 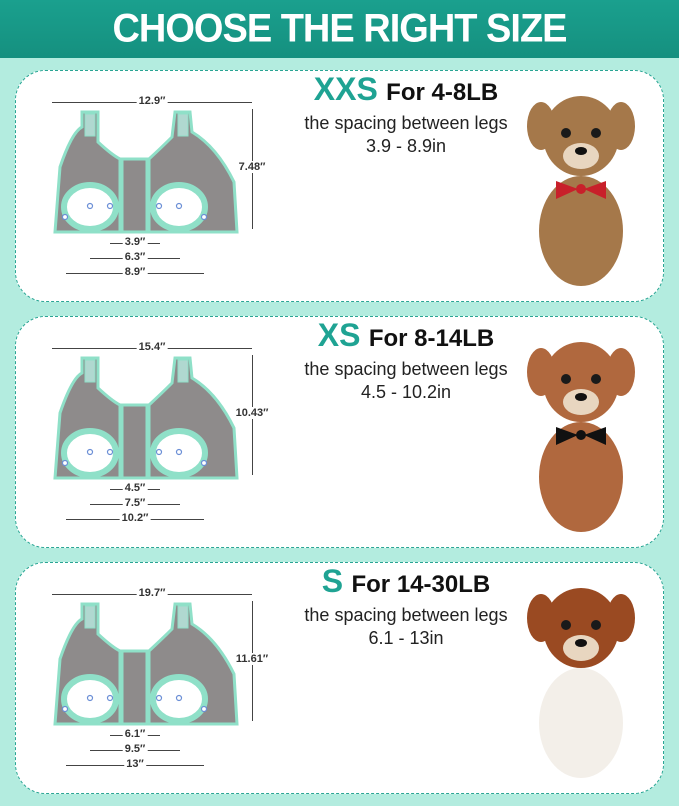 I want to click on middle-label: 7.5″, so click(x=135, y=503).